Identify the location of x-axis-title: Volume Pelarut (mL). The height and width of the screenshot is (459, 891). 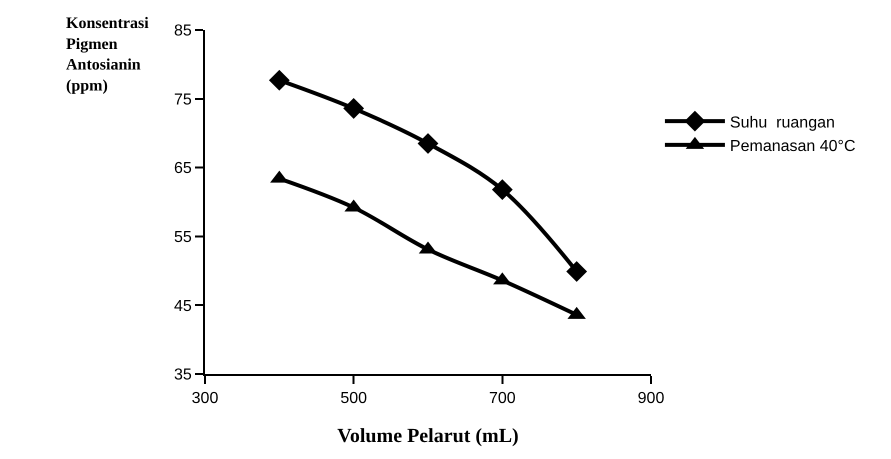
(428, 436).